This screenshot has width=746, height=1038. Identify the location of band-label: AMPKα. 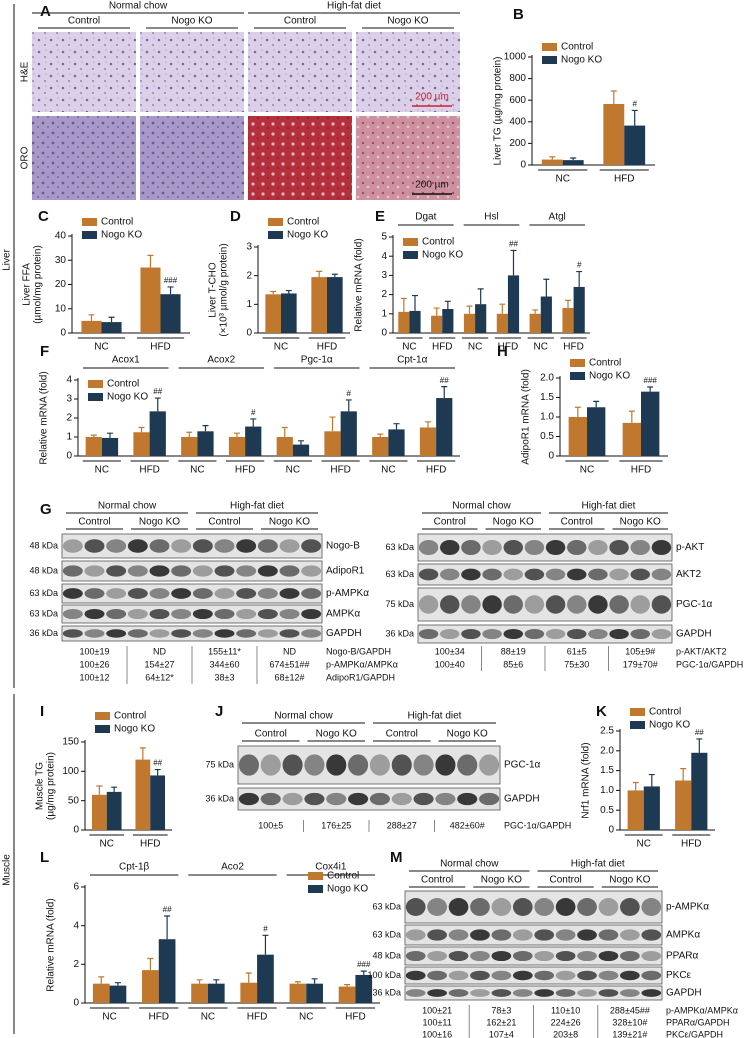
(343, 614).